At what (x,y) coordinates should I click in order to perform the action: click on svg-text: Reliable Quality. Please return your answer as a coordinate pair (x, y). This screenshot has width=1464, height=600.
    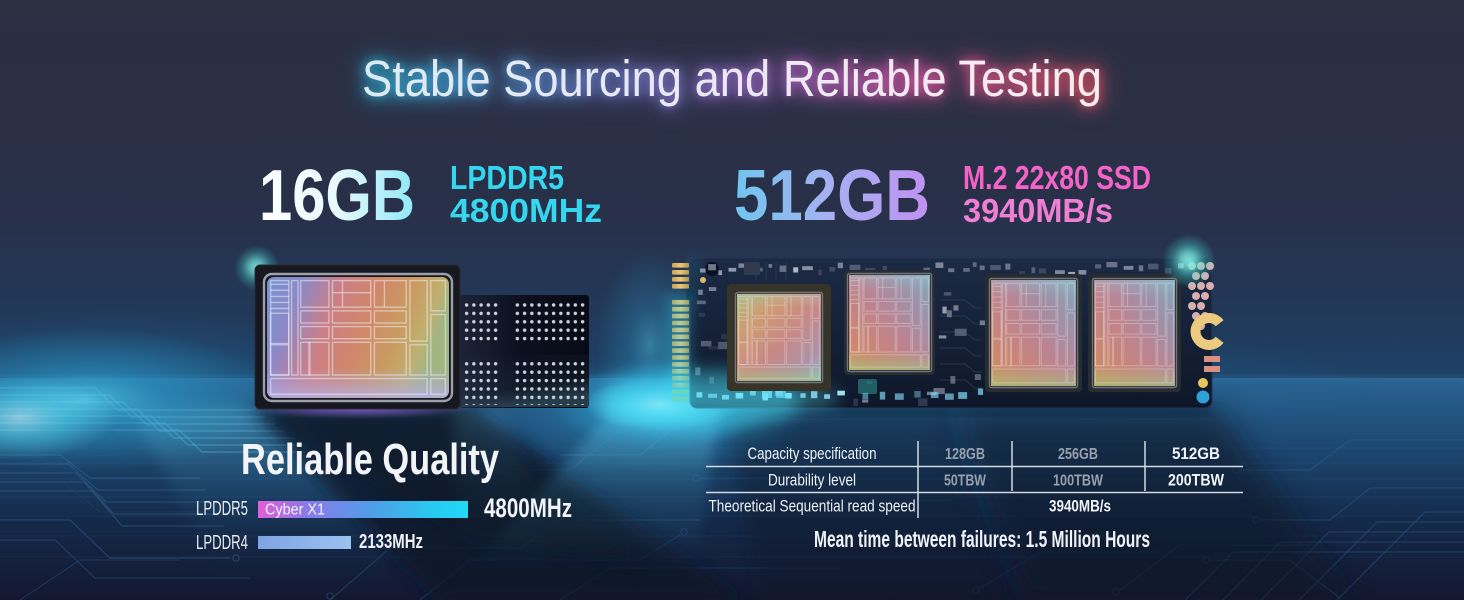
    Looking at the image, I should click on (370, 459).